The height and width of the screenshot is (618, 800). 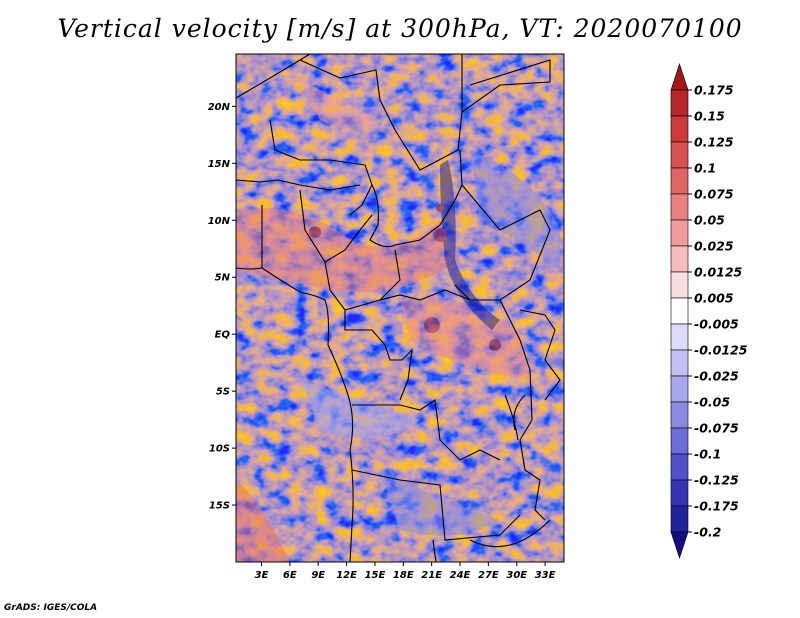 What do you see at coordinates (460, 575) in the screenshot?
I see `lon-tick-label: 24E` at bounding box center [460, 575].